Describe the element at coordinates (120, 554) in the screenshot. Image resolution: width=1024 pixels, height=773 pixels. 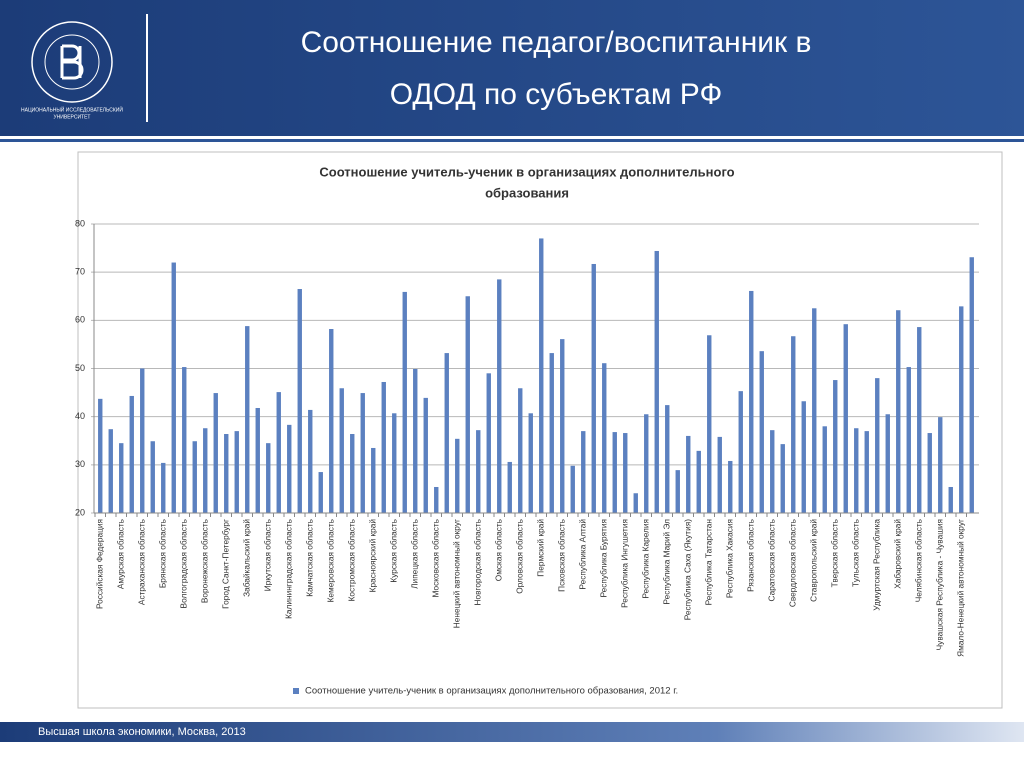
I see `x-tick-label: Амурская область` at that location.